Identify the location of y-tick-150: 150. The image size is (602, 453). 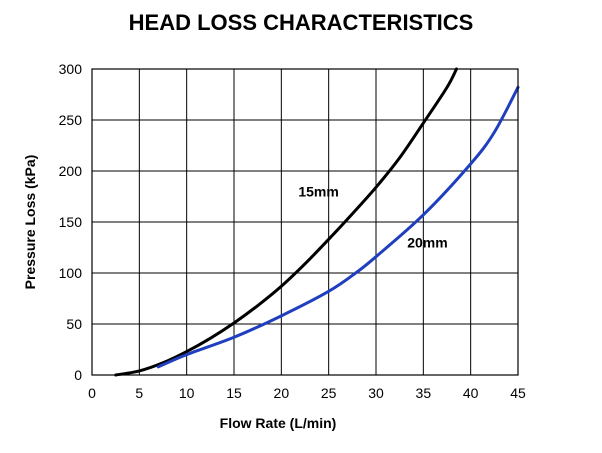
(71, 222).